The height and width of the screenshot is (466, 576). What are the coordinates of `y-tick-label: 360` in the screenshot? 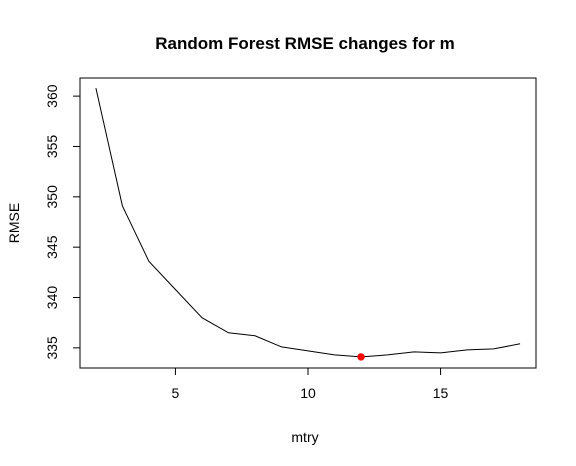 It's located at (52, 96).